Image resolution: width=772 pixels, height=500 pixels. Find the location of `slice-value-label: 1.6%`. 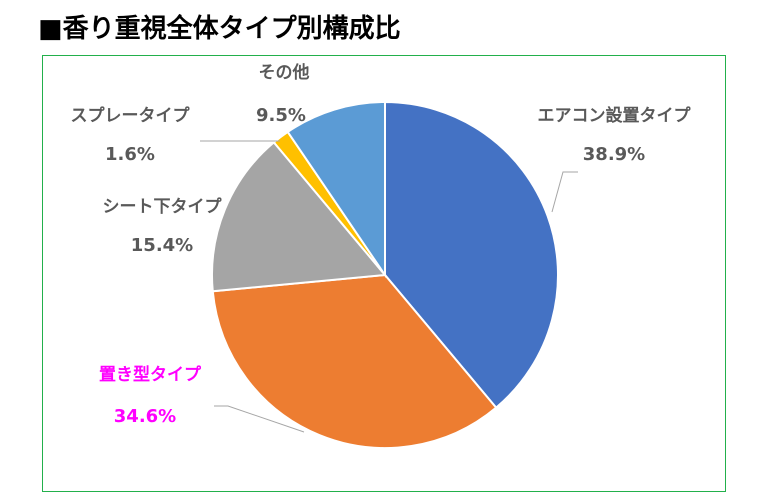

slice-value-label: 1.6% is located at coordinates (130, 154).